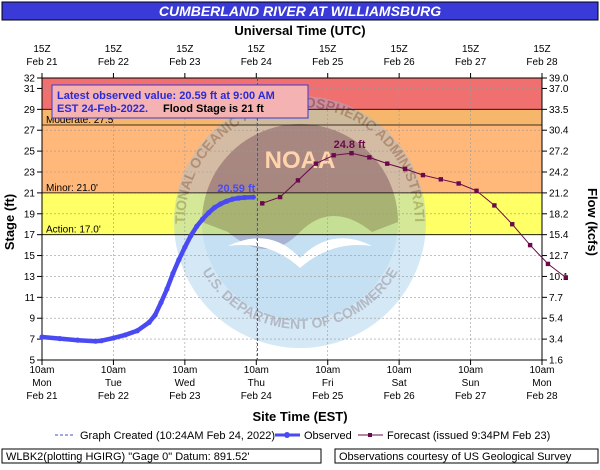 The image size is (600, 470). What do you see at coordinates (30, 256) in the screenshot?
I see `y-left-tick-label: 15` at bounding box center [30, 256].